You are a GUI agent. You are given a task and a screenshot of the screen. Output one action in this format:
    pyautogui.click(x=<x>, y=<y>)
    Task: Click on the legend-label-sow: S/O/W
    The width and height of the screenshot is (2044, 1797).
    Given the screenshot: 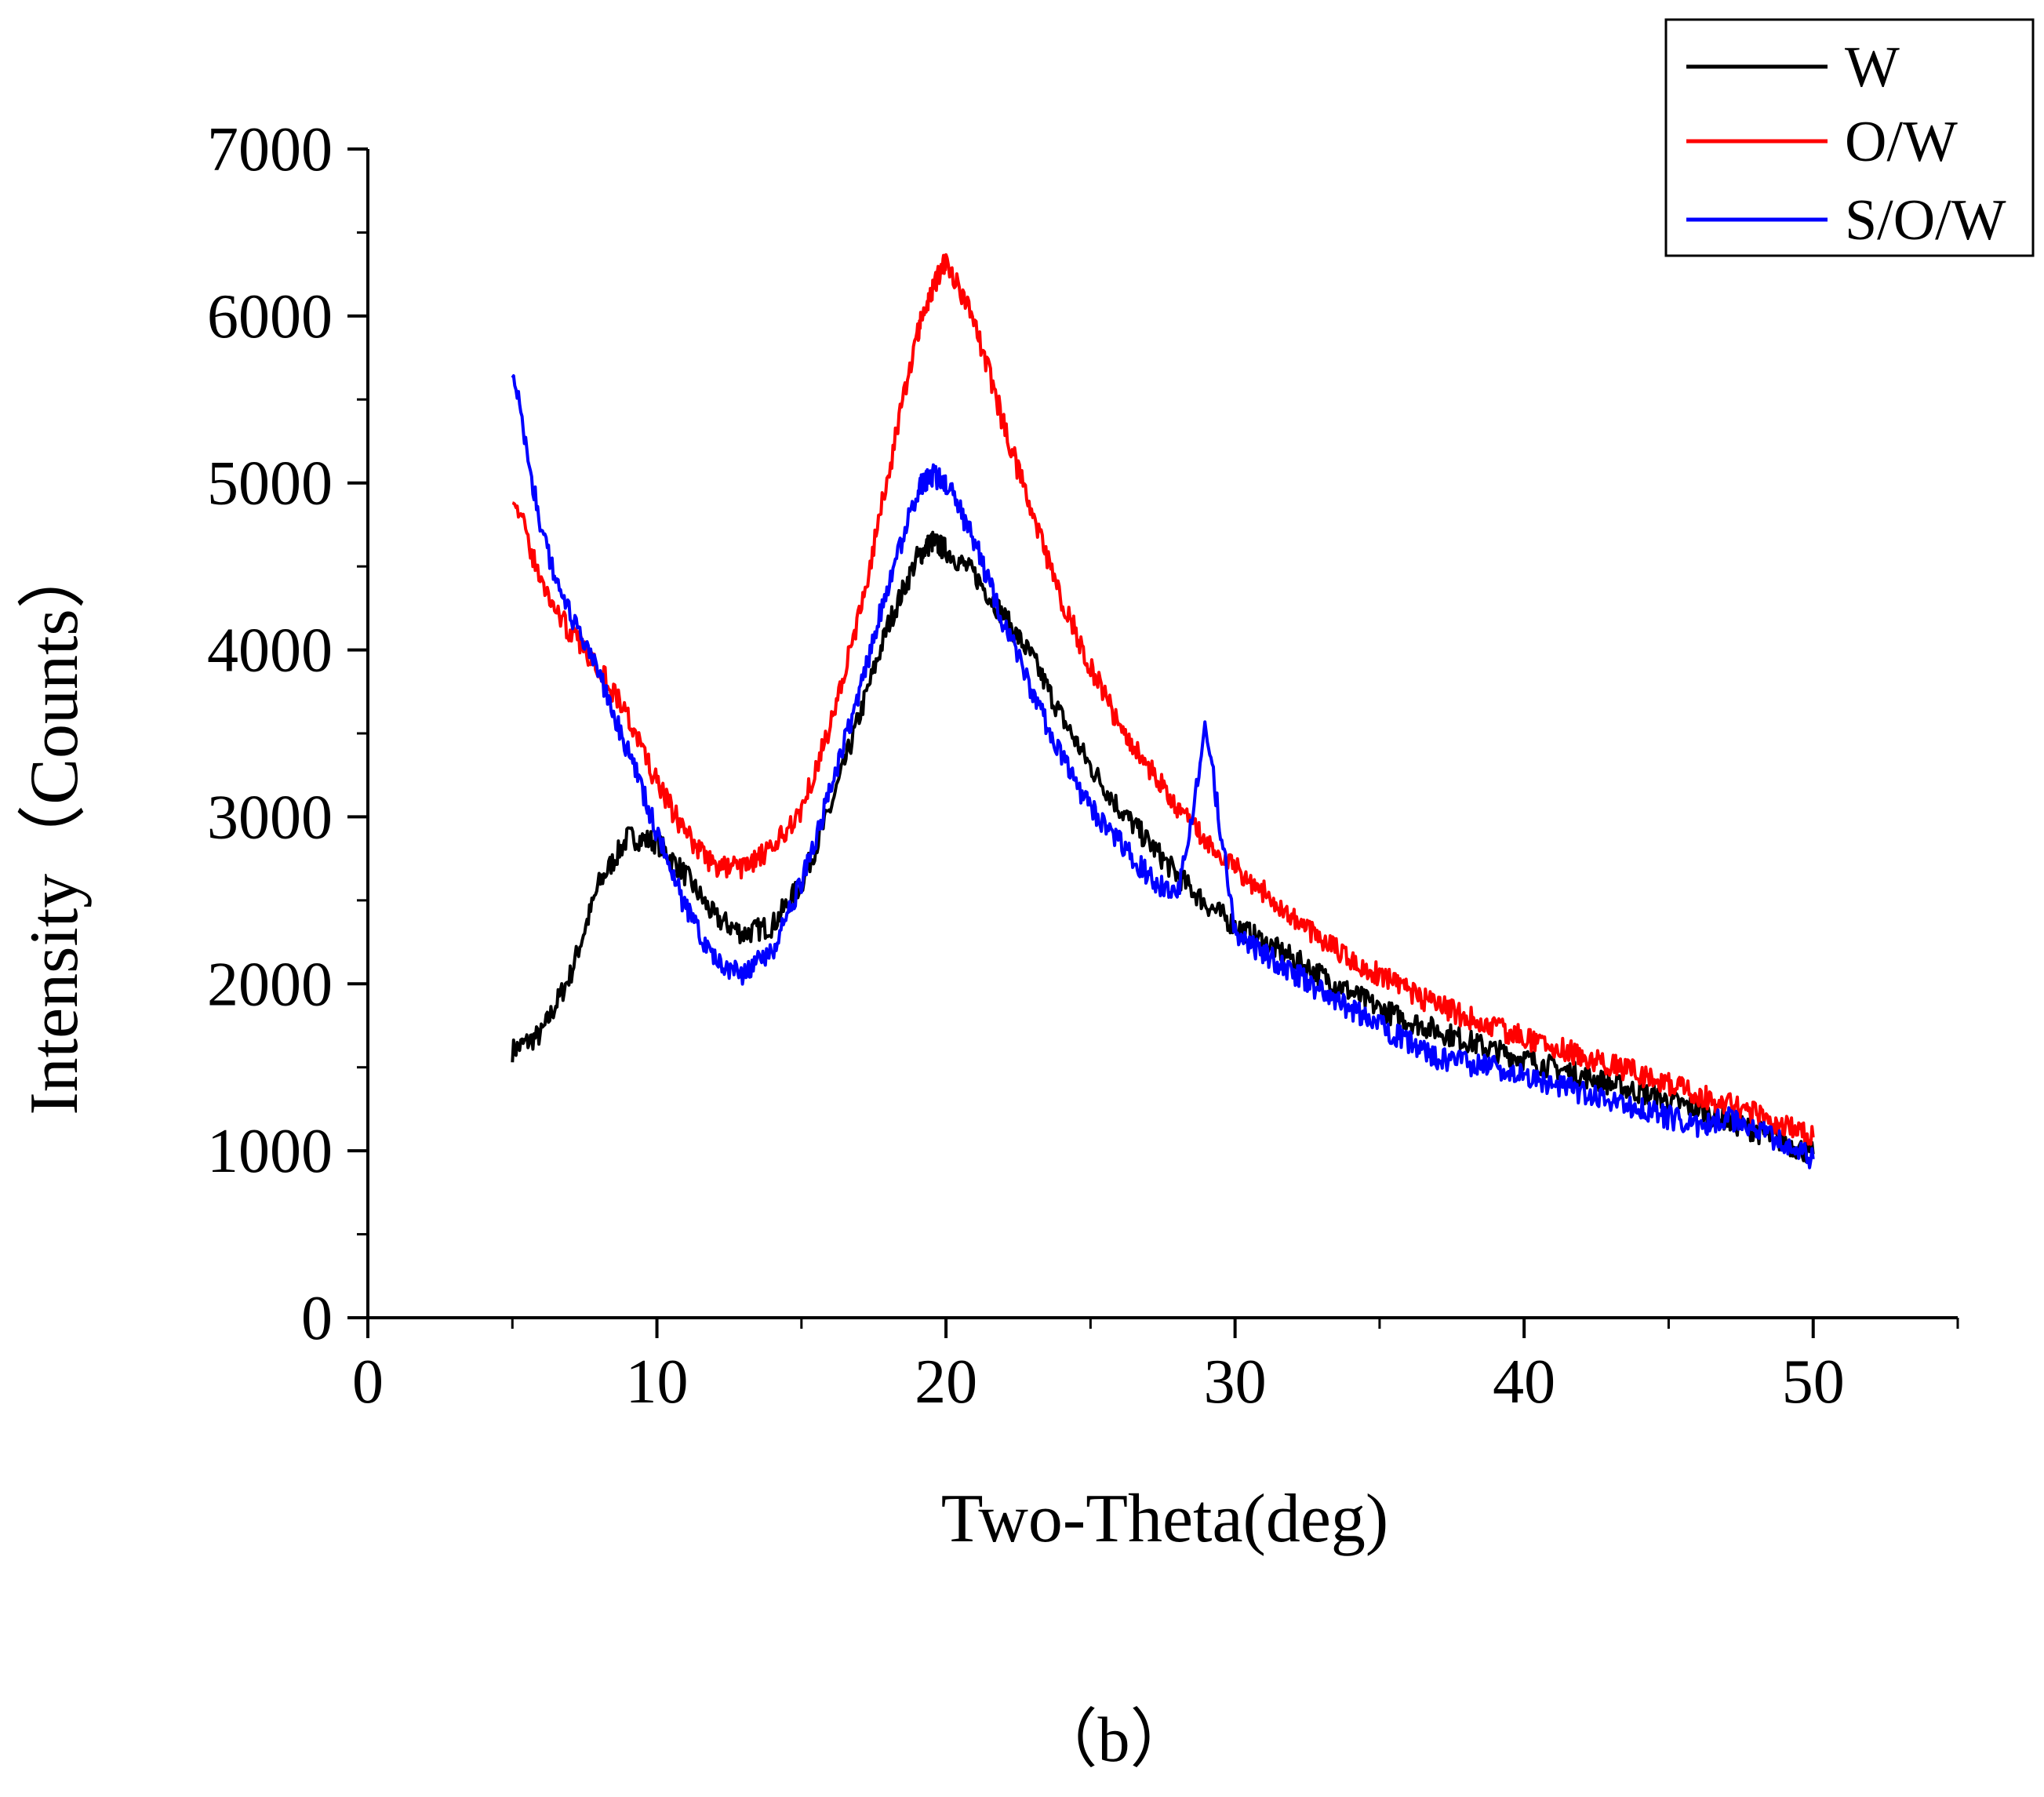 What is the action you would take?
    pyautogui.click(x=1925, y=220)
    